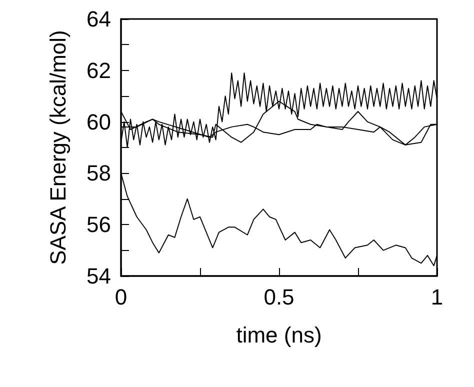 The height and width of the screenshot is (387, 474). I want to click on x-tick-label: 0.5, so click(279, 297).